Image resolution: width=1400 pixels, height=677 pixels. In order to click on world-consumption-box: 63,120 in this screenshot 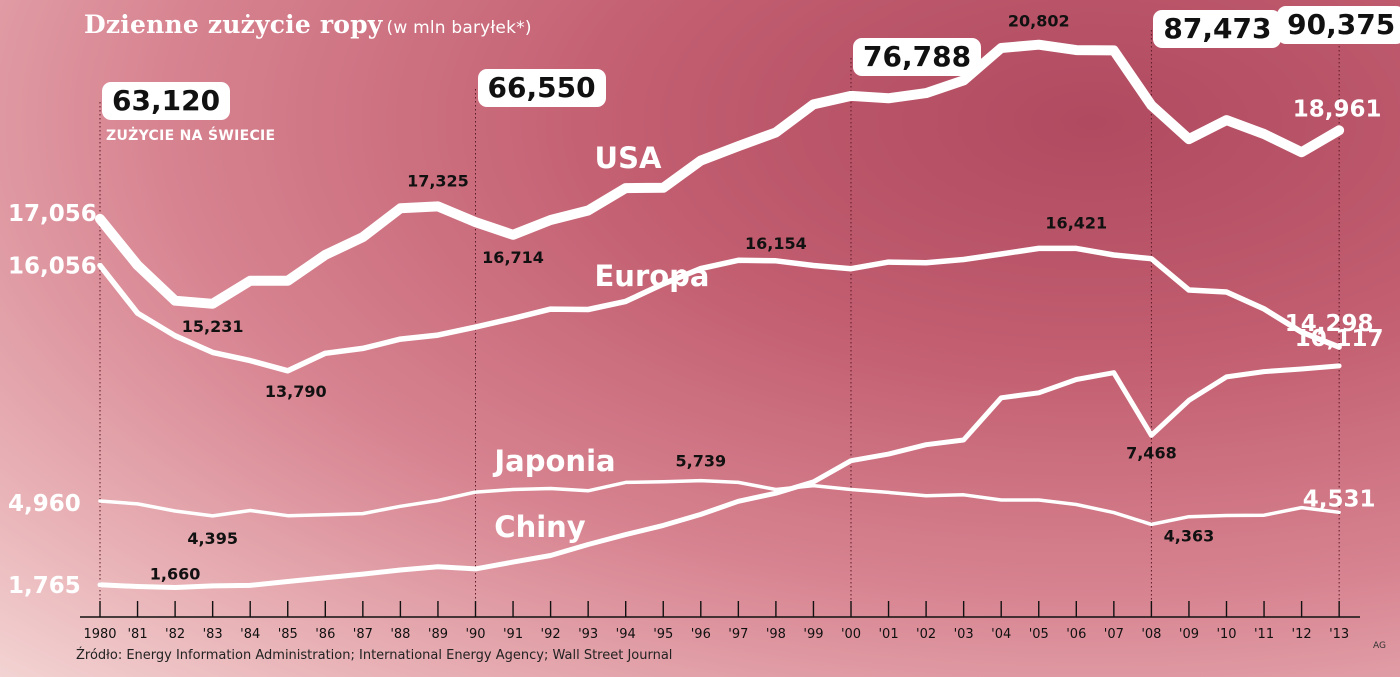, I will do `click(166, 101)`.